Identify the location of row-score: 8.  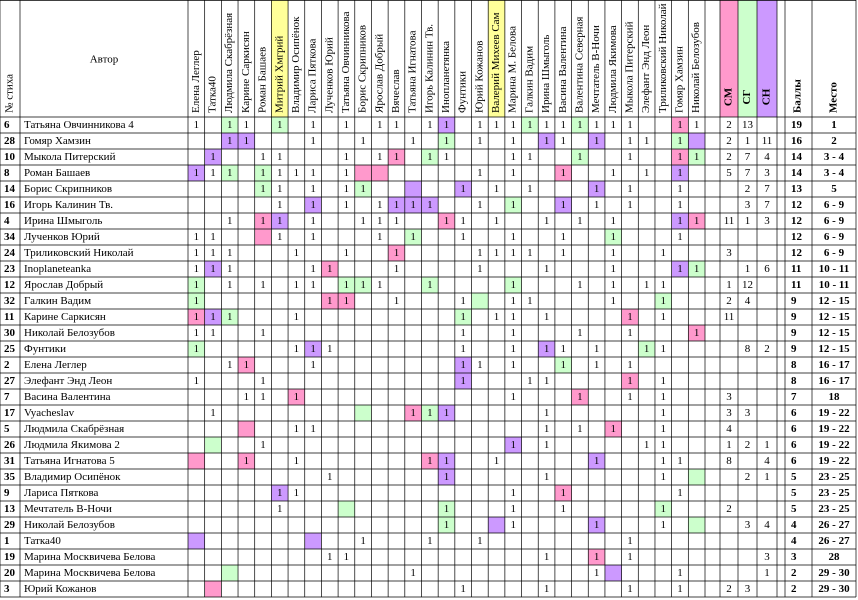
(794, 365).